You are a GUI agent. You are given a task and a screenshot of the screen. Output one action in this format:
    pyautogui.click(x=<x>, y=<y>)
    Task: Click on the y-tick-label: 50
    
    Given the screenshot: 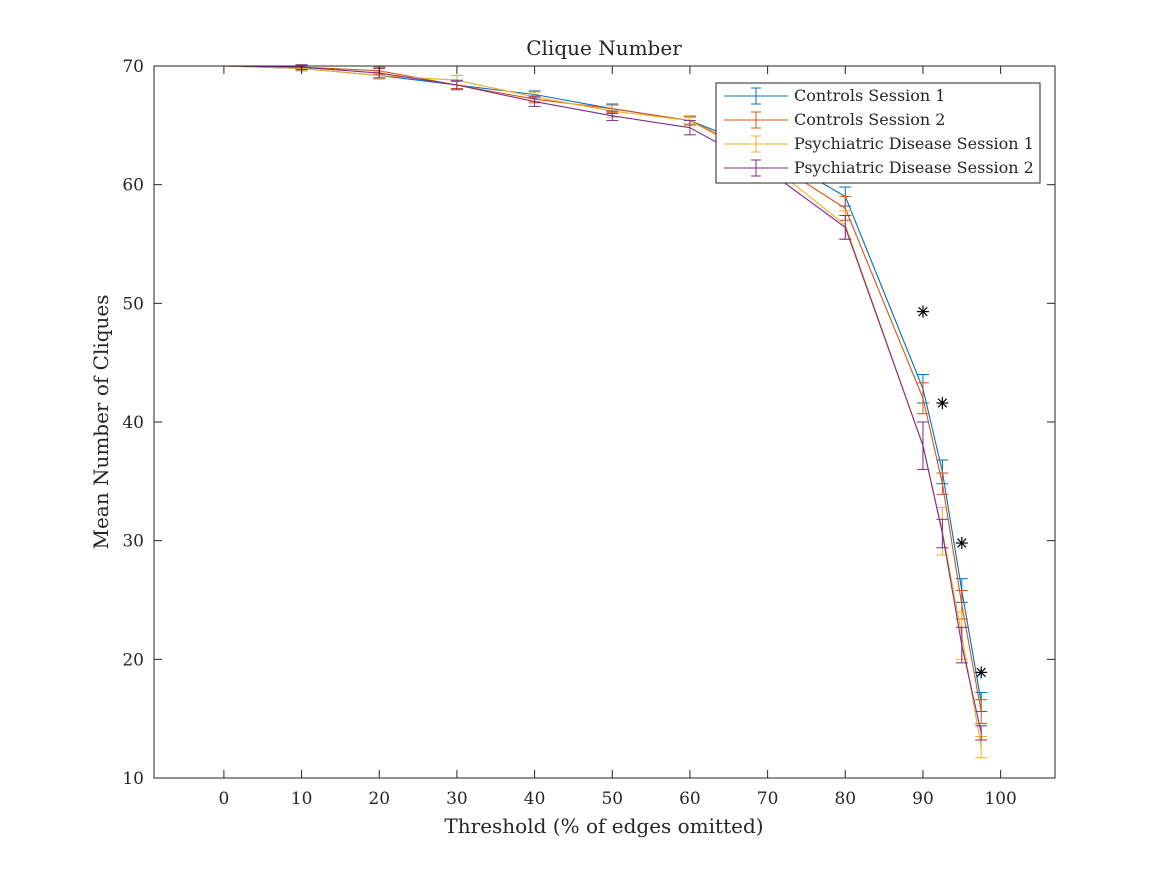 What is the action you would take?
    pyautogui.click(x=133, y=304)
    